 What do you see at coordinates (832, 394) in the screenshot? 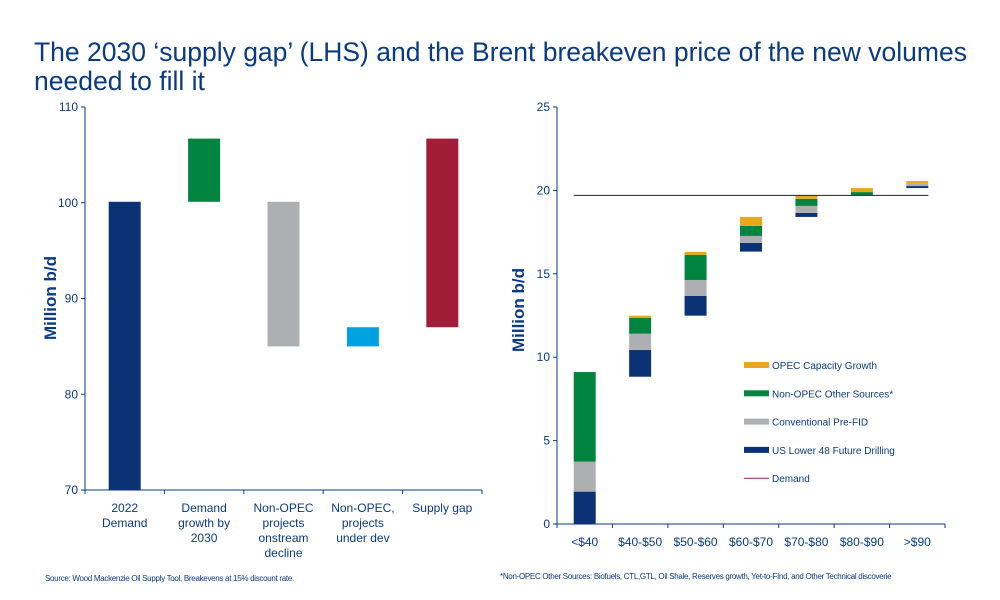
I see `legend-label: Non-OPEC Other Sources*` at bounding box center [832, 394].